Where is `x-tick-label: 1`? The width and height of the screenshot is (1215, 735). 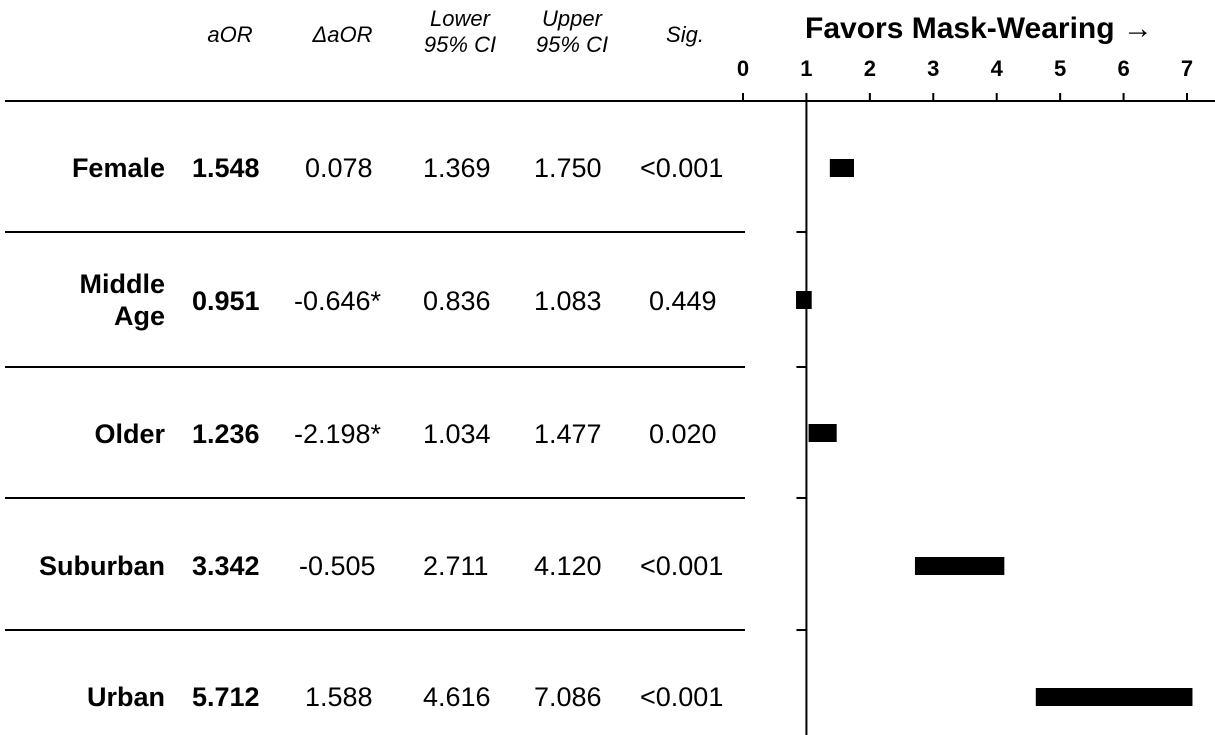 x-tick-label: 1 is located at coordinates (806, 68).